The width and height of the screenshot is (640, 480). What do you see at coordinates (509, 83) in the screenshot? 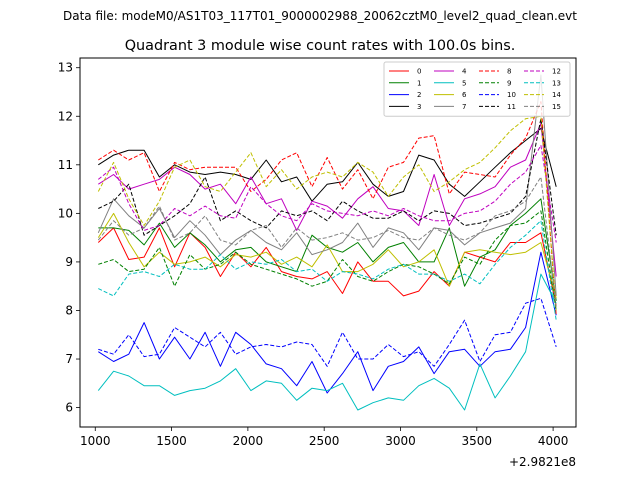
I see `legend-label-9: 9` at bounding box center [509, 83].